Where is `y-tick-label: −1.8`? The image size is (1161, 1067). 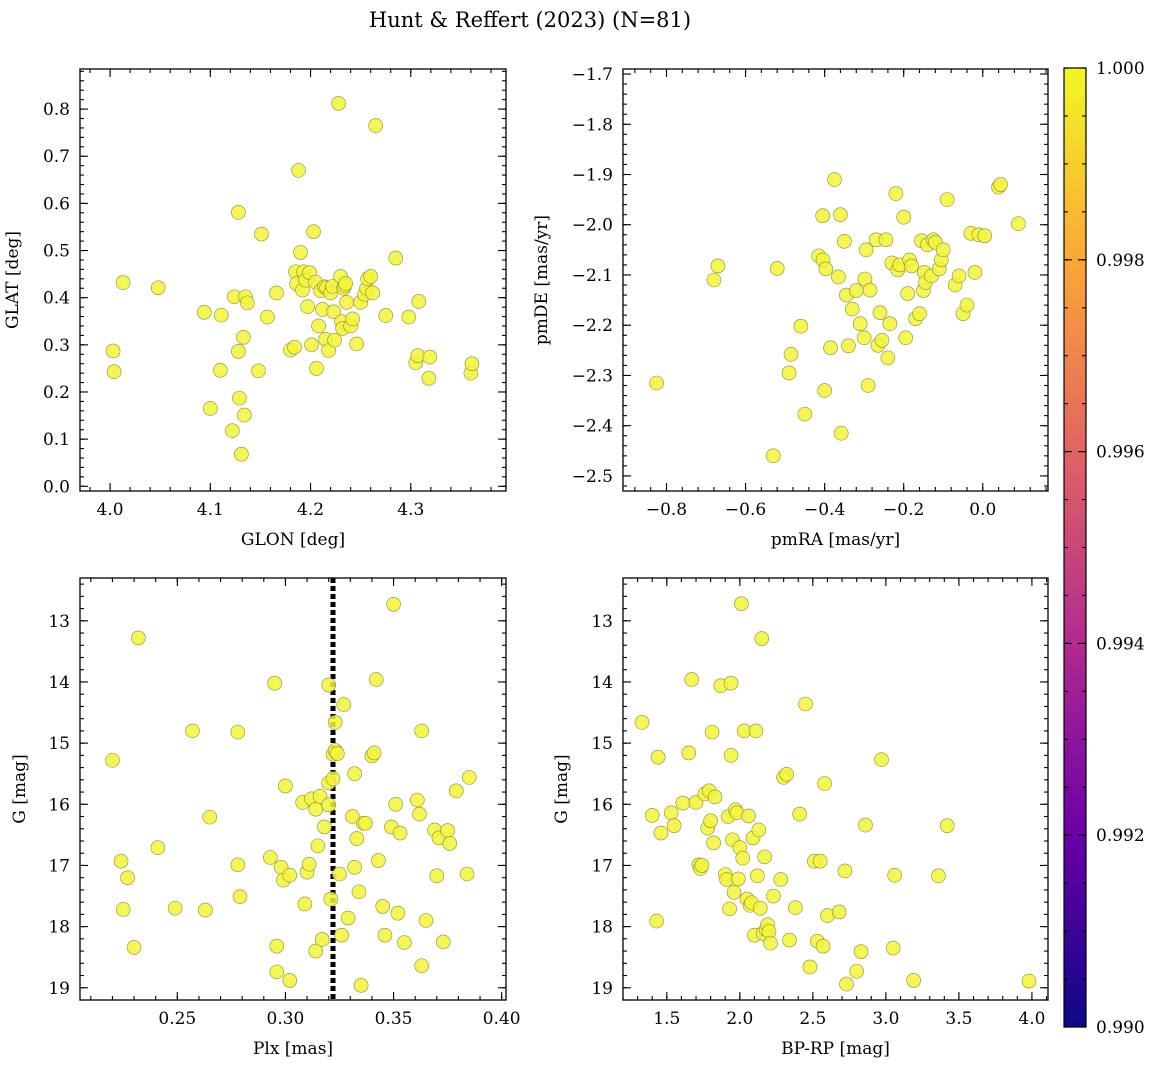 y-tick-label: −1.8 is located at coordinates (592, 125).